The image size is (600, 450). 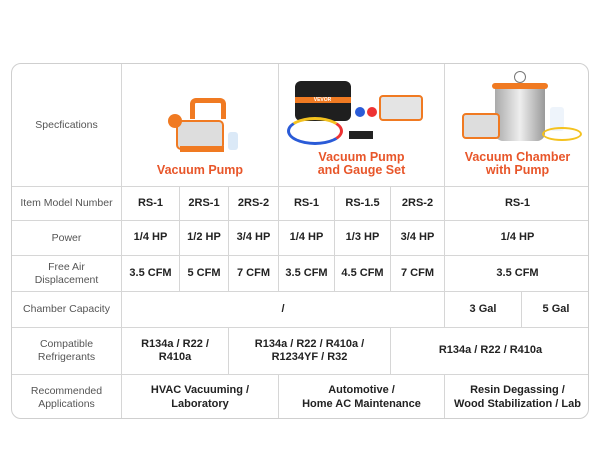 What do you see at coordinates (361, 390) in the screenshot?
I see `cell-line: Automotive /` at bounding box center [361, 390].